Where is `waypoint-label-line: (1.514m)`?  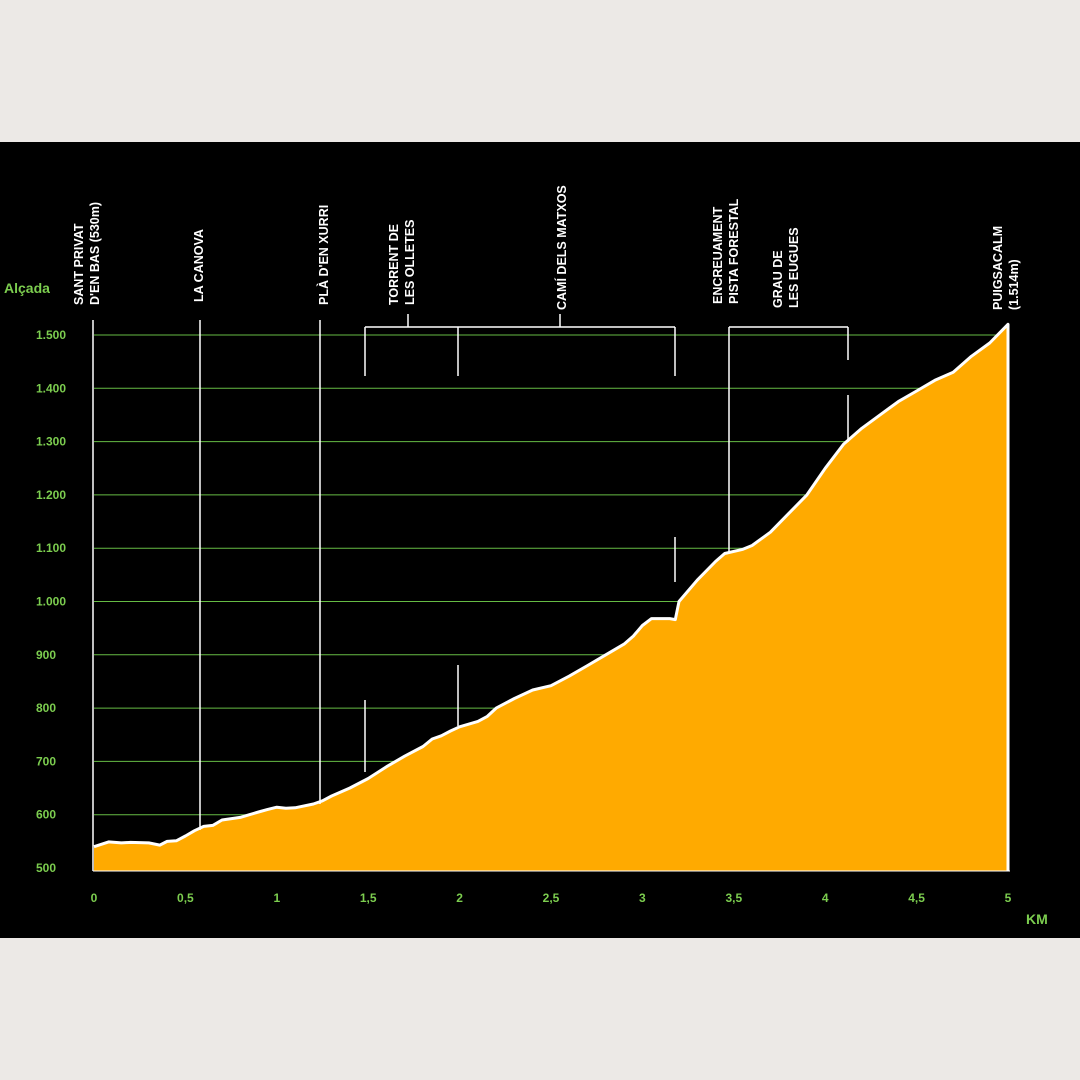
waypoint-label-line: (1.514m) is located at coordinates (1014, 284).